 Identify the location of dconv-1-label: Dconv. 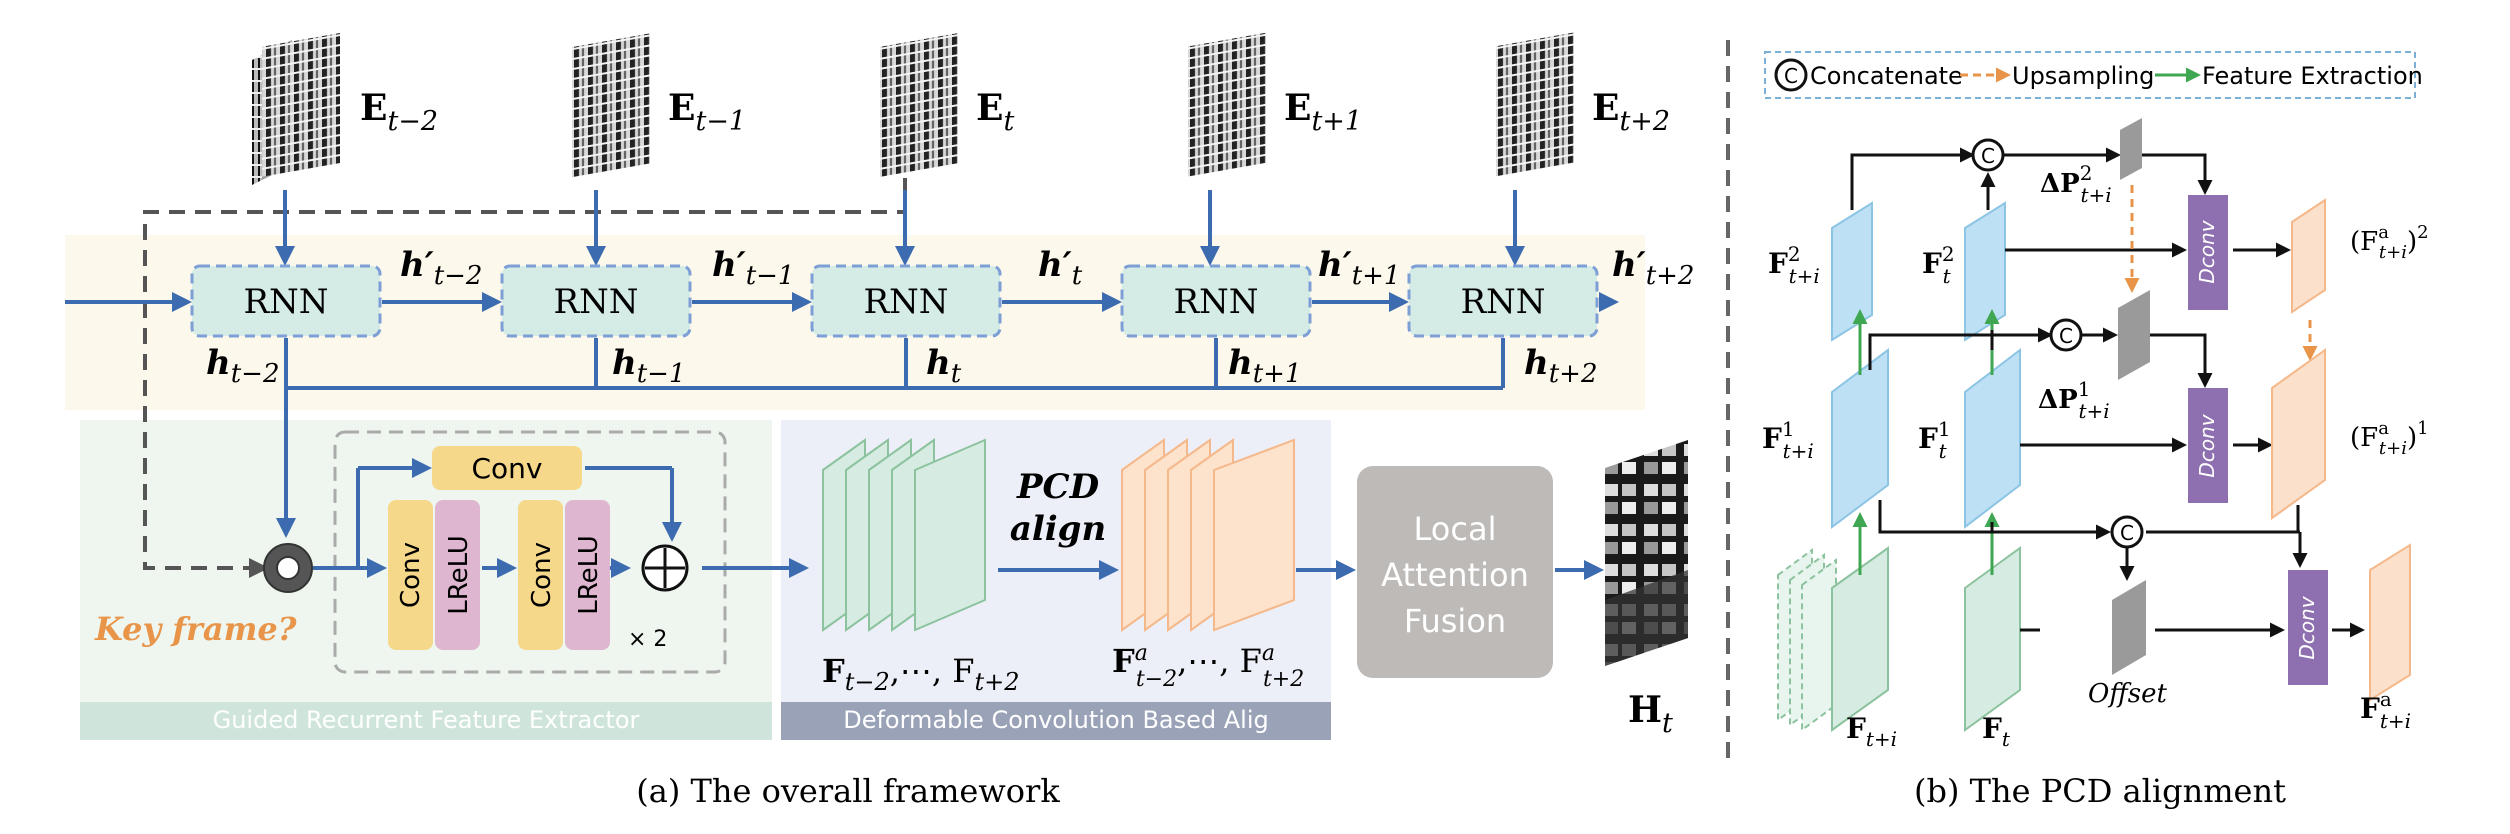
(2207, 445).